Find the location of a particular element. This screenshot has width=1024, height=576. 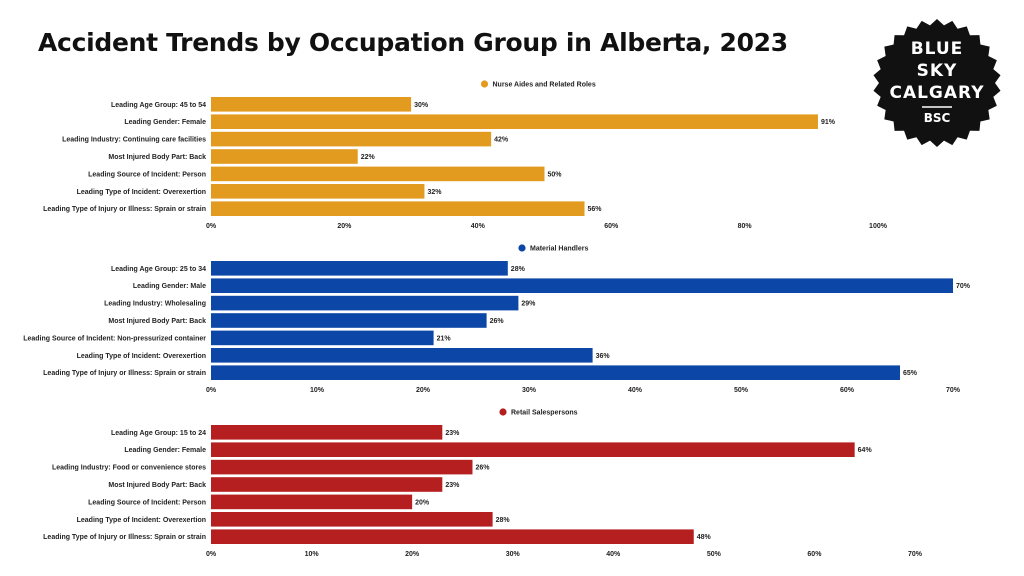

value-label: 21% is located at coordinates (444, 338).